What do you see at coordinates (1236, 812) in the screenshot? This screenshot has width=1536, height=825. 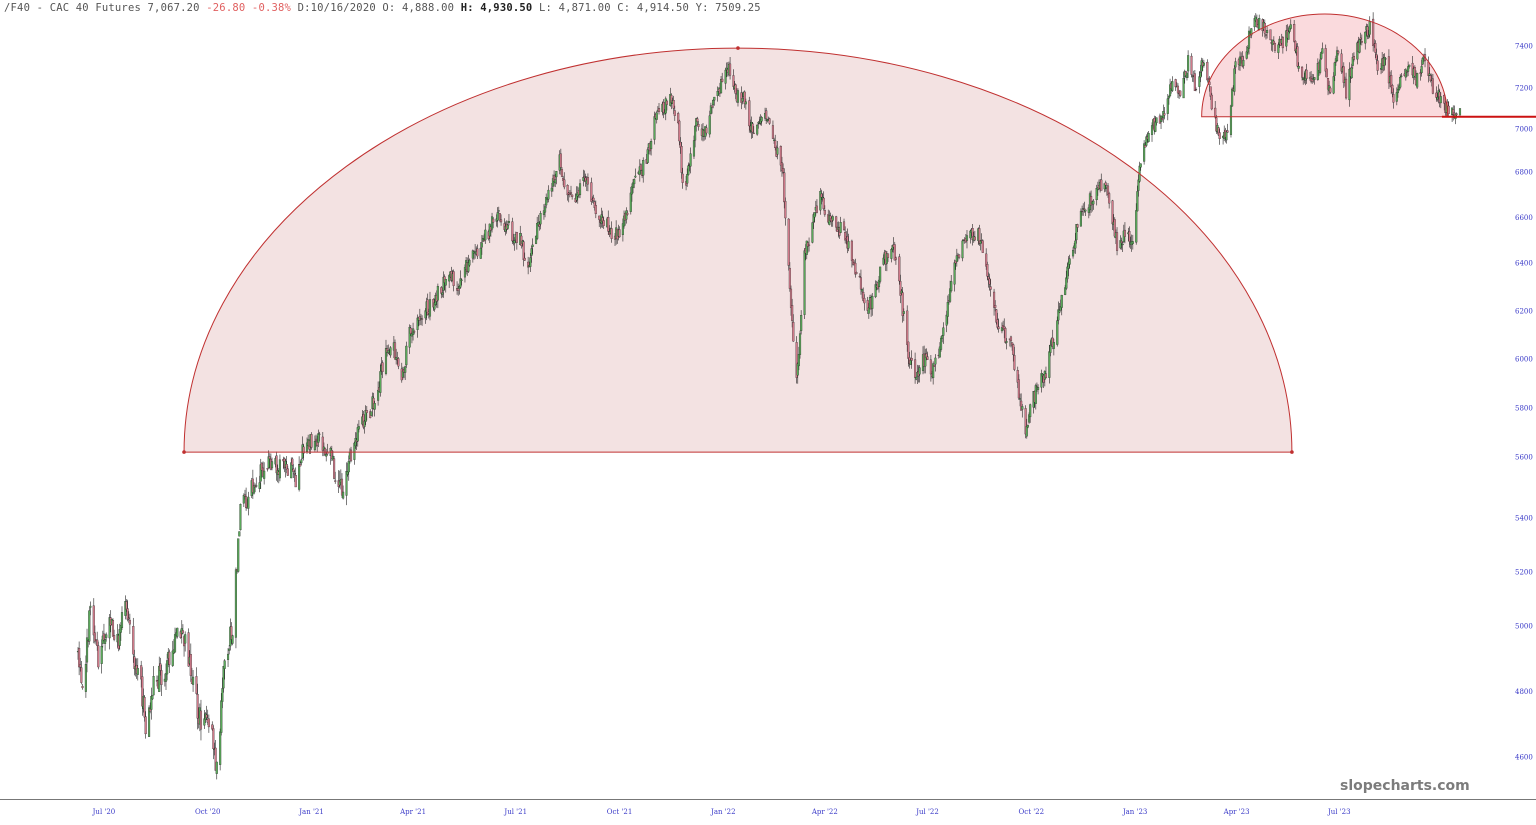 I see `x-tick-label: Apr '23` at bounding box center [1236, 812].